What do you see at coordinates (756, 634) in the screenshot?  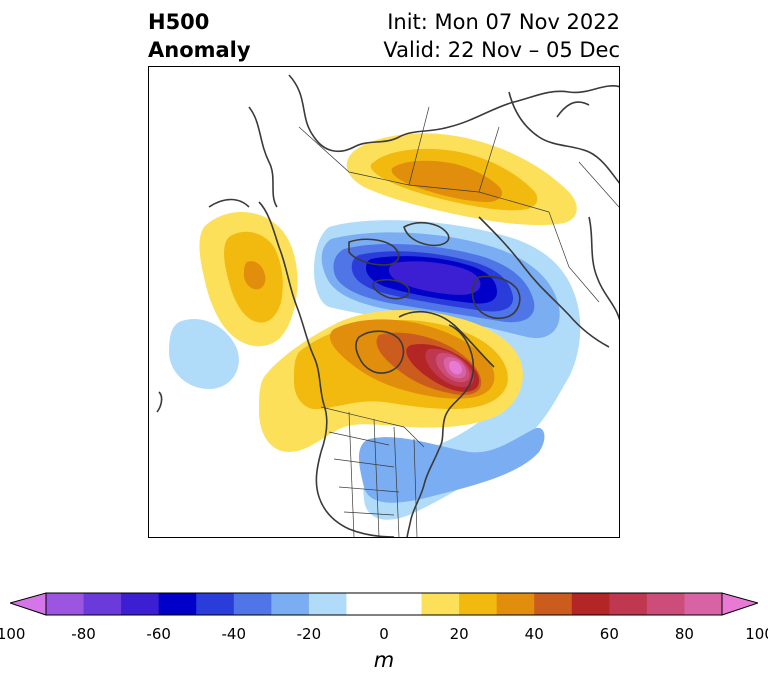 I see `colorbar-tick-label: 100` at bounding box center [756, 634].